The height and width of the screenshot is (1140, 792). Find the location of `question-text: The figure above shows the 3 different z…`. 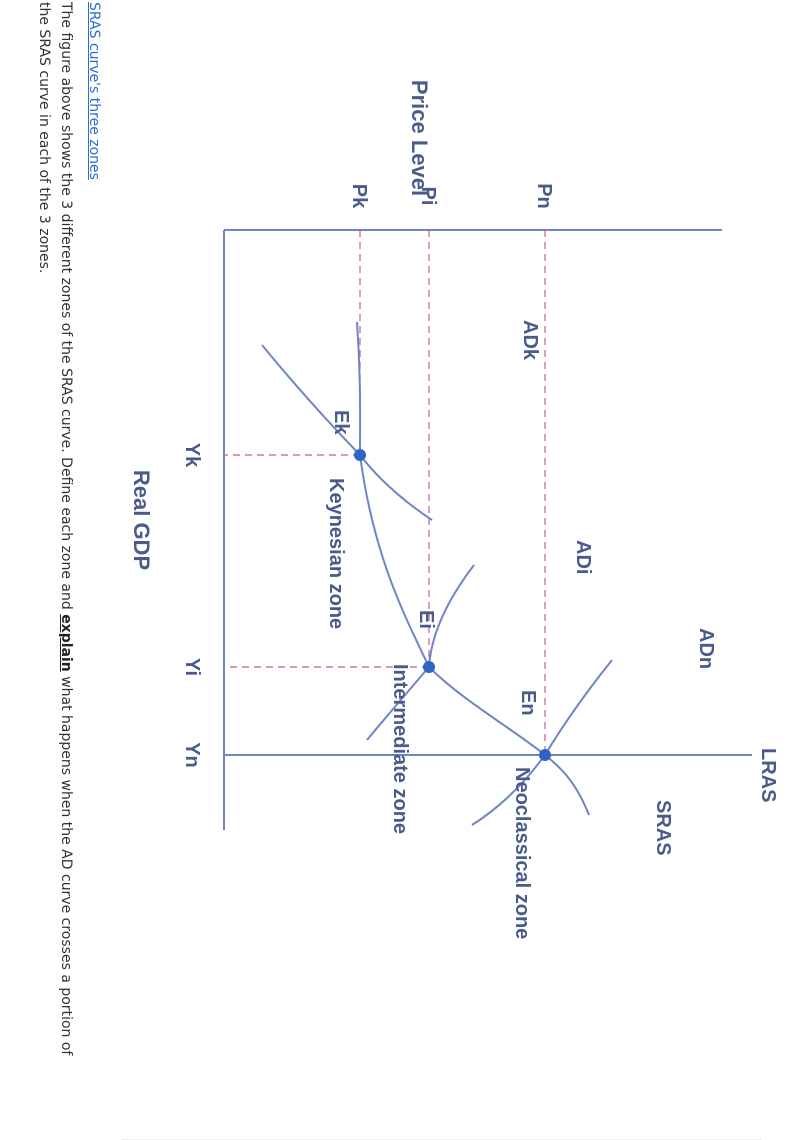

question-text: The figure above shows the 3 different z… is located at coordinates (55, 539).